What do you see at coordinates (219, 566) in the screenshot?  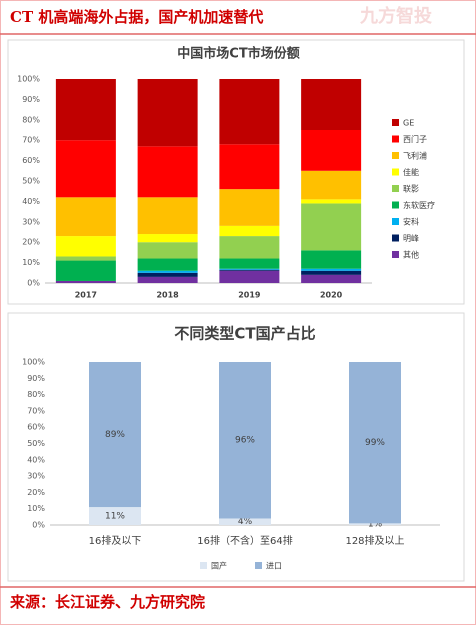 I see `legend-label: 国产` at bounding box center [219, 566].